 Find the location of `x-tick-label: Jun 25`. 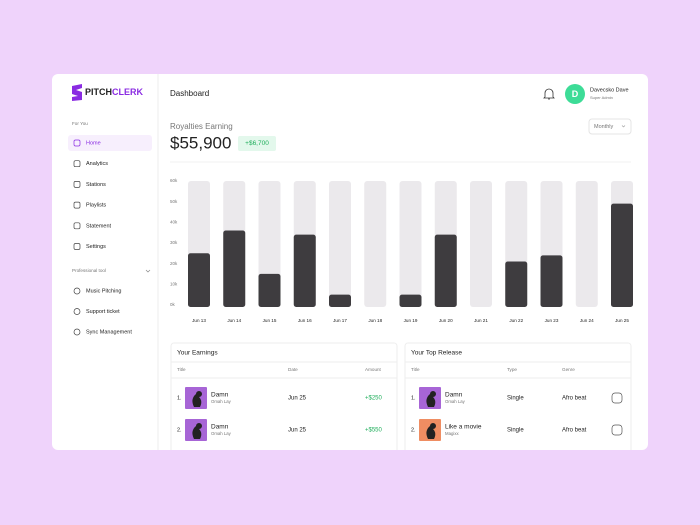

x-tick-label: Jun 25 is located at coordinates (622, 320).